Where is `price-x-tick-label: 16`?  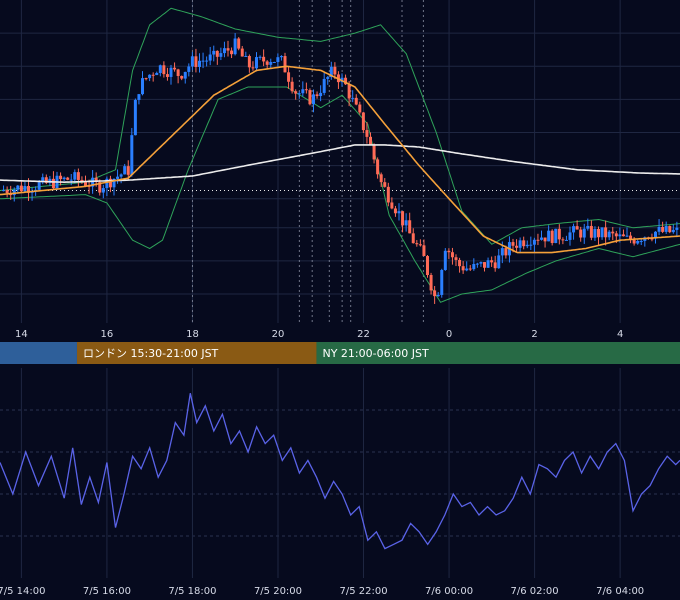 price-x-tick-label: 16 is located at coordinates (107, 334).